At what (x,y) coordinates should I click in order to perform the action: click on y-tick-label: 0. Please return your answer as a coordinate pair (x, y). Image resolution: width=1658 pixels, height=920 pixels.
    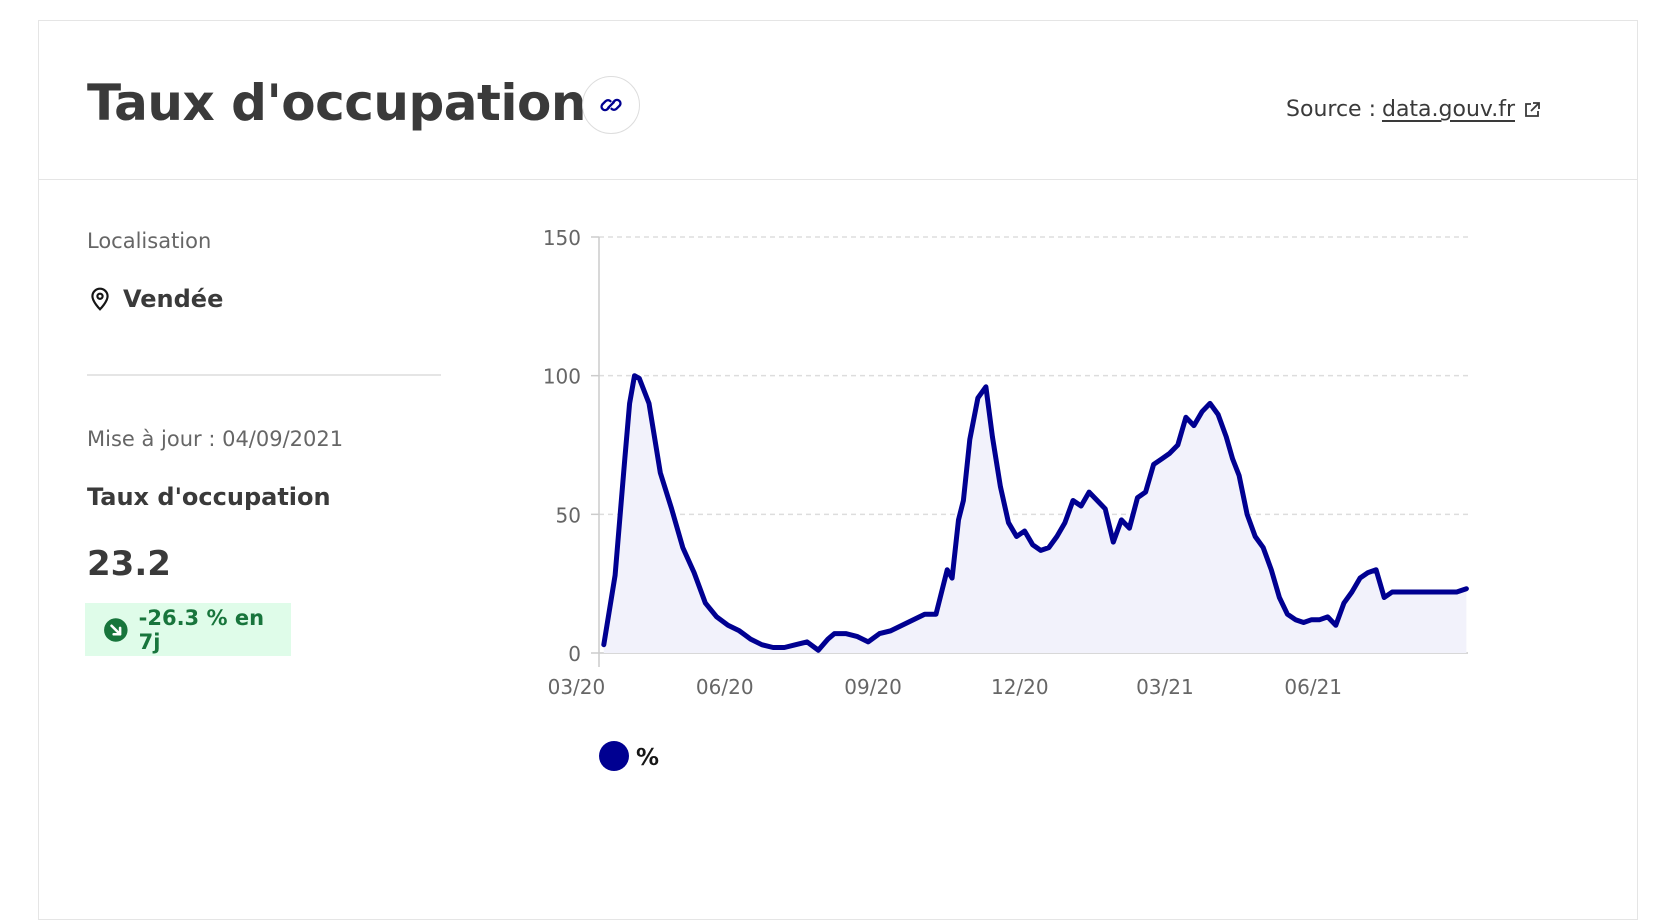
    Looking at the image, I should click on (574, 654).